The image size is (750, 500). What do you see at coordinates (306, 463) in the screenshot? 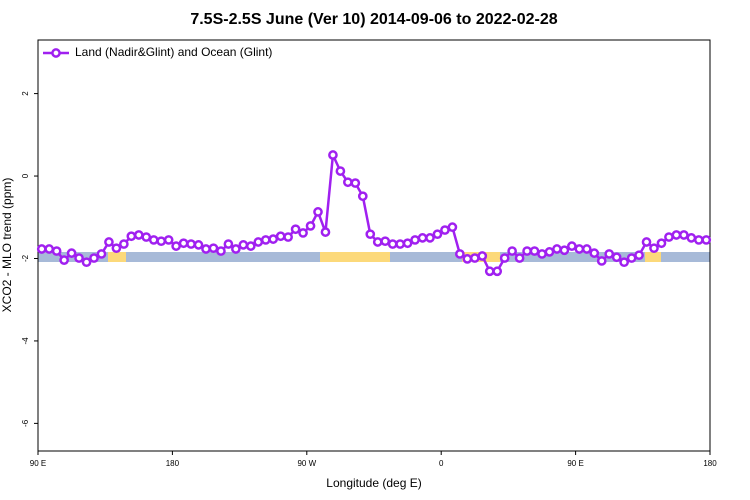
I see `x-tick-label: 90 W` at bounding box center [306, 463].